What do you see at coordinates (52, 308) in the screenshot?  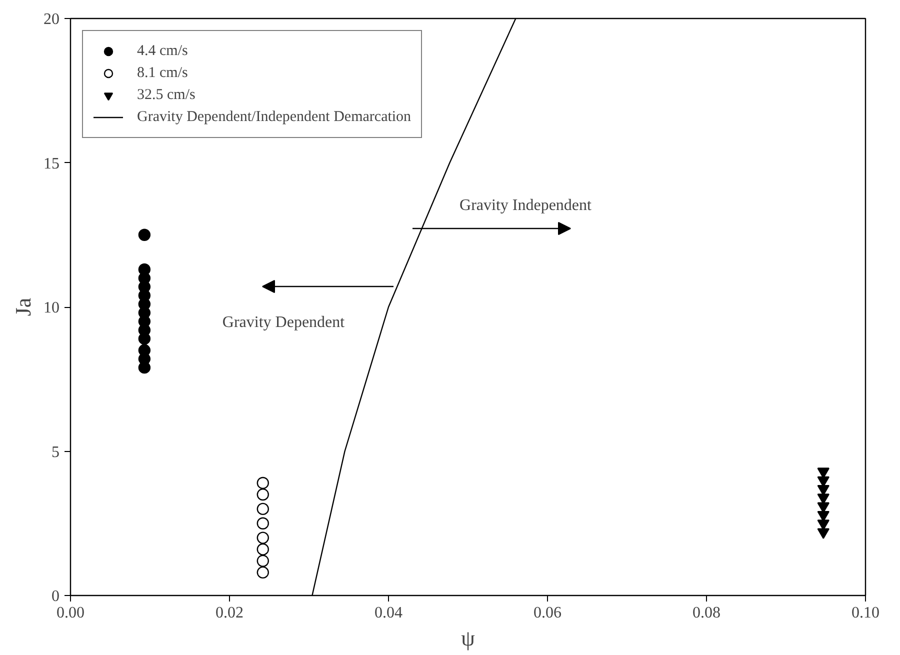 I see `y-tick-label: 10` at bounding box center [52, 308].